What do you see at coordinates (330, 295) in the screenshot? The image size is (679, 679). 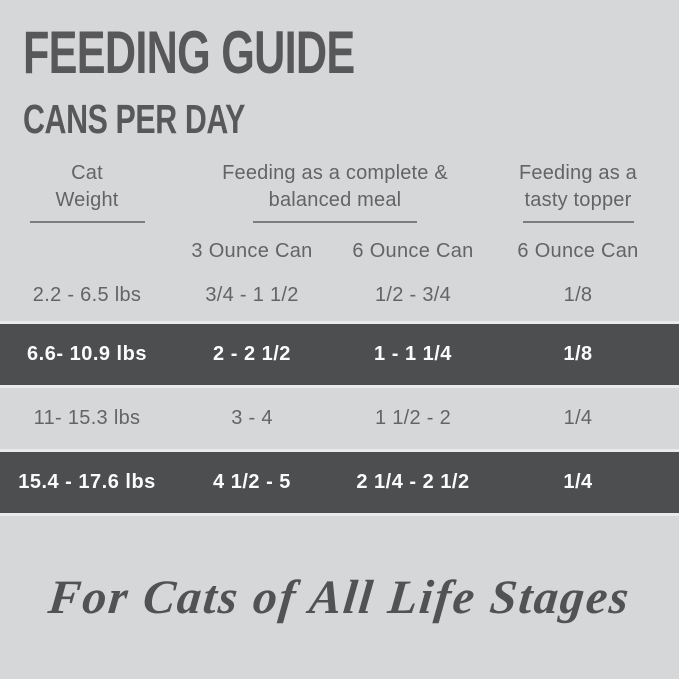 I see `table-row: 2.2 - 6.5 lbs 3/4 - 1 1/2 1/2 - 3/4 1/8` at bounding box center [330, 295].